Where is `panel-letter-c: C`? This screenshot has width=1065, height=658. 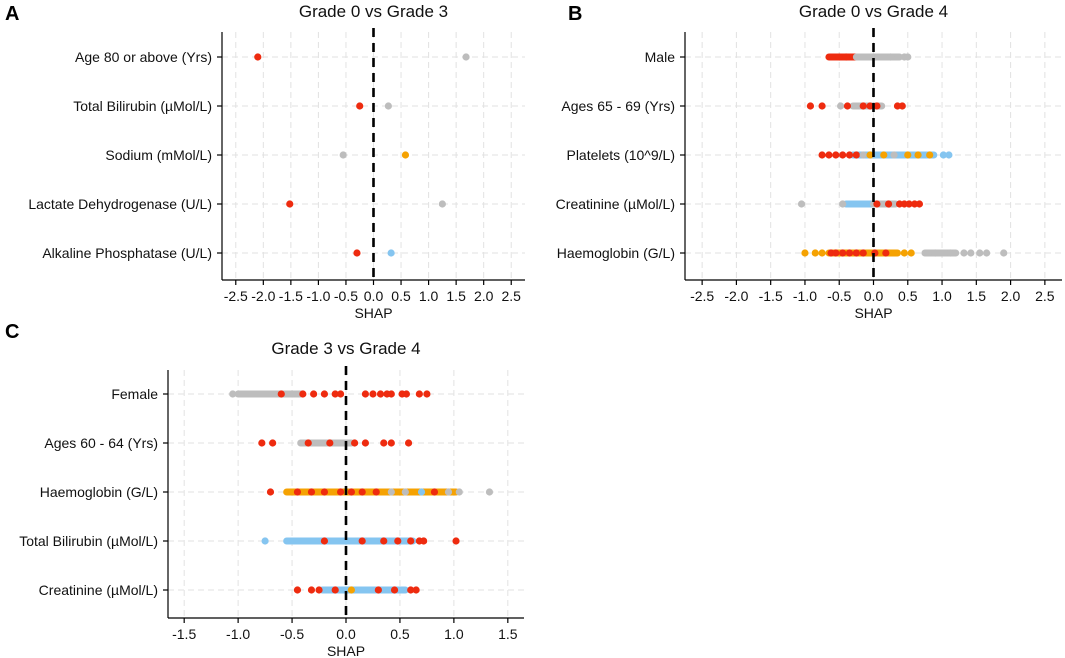
panel-letter-c: C is located at coordinates (12, 332).